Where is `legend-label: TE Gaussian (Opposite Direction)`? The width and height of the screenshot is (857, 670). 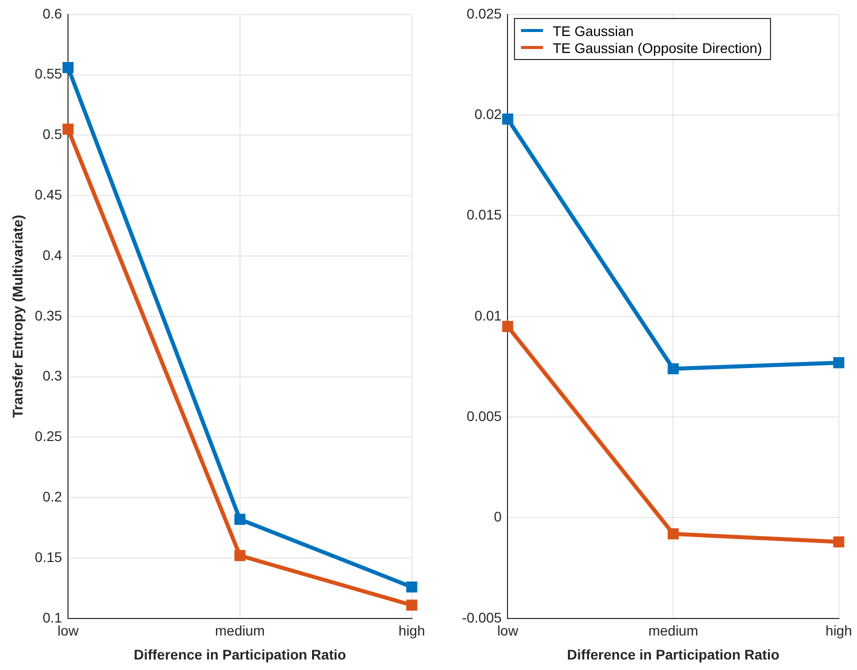 legend-label: TE Gaussian (Opposite Direction) is located at coordinates (657, 48).